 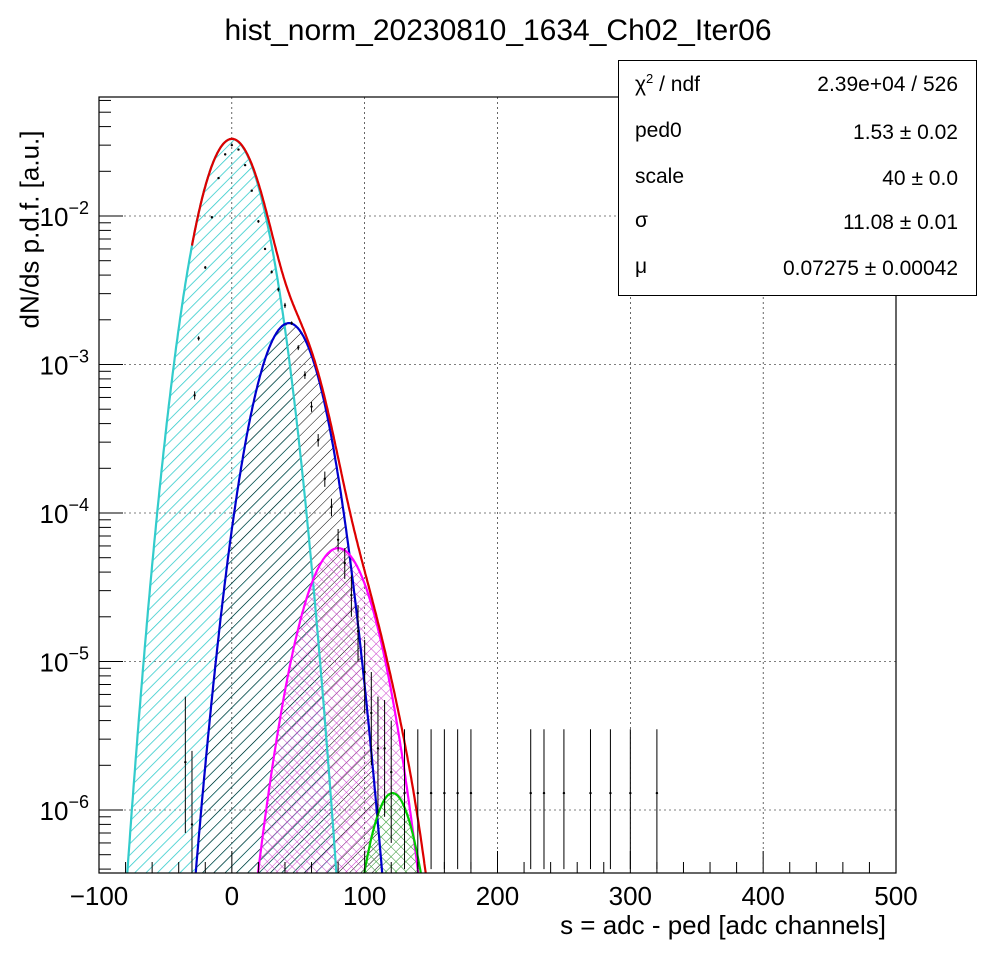 I want to click on y-tick-label: 10⁻⁴, so click(x=64, y=512).